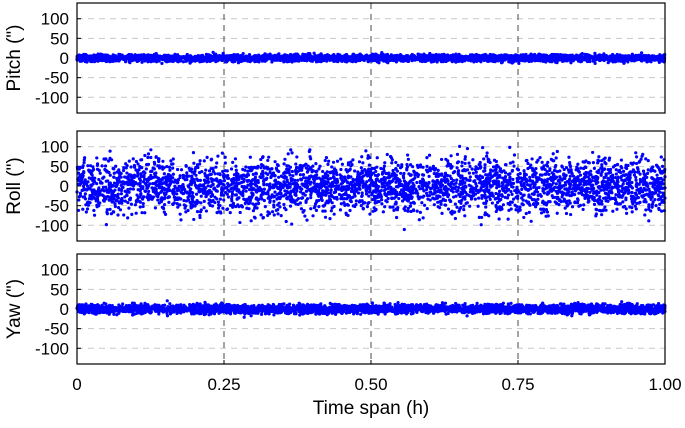 The image size is (685, 428). What do you see at coordinates (52, 225) in the screenshot?
I see `y-tick-label: -100` at bounding box center [52, 225].